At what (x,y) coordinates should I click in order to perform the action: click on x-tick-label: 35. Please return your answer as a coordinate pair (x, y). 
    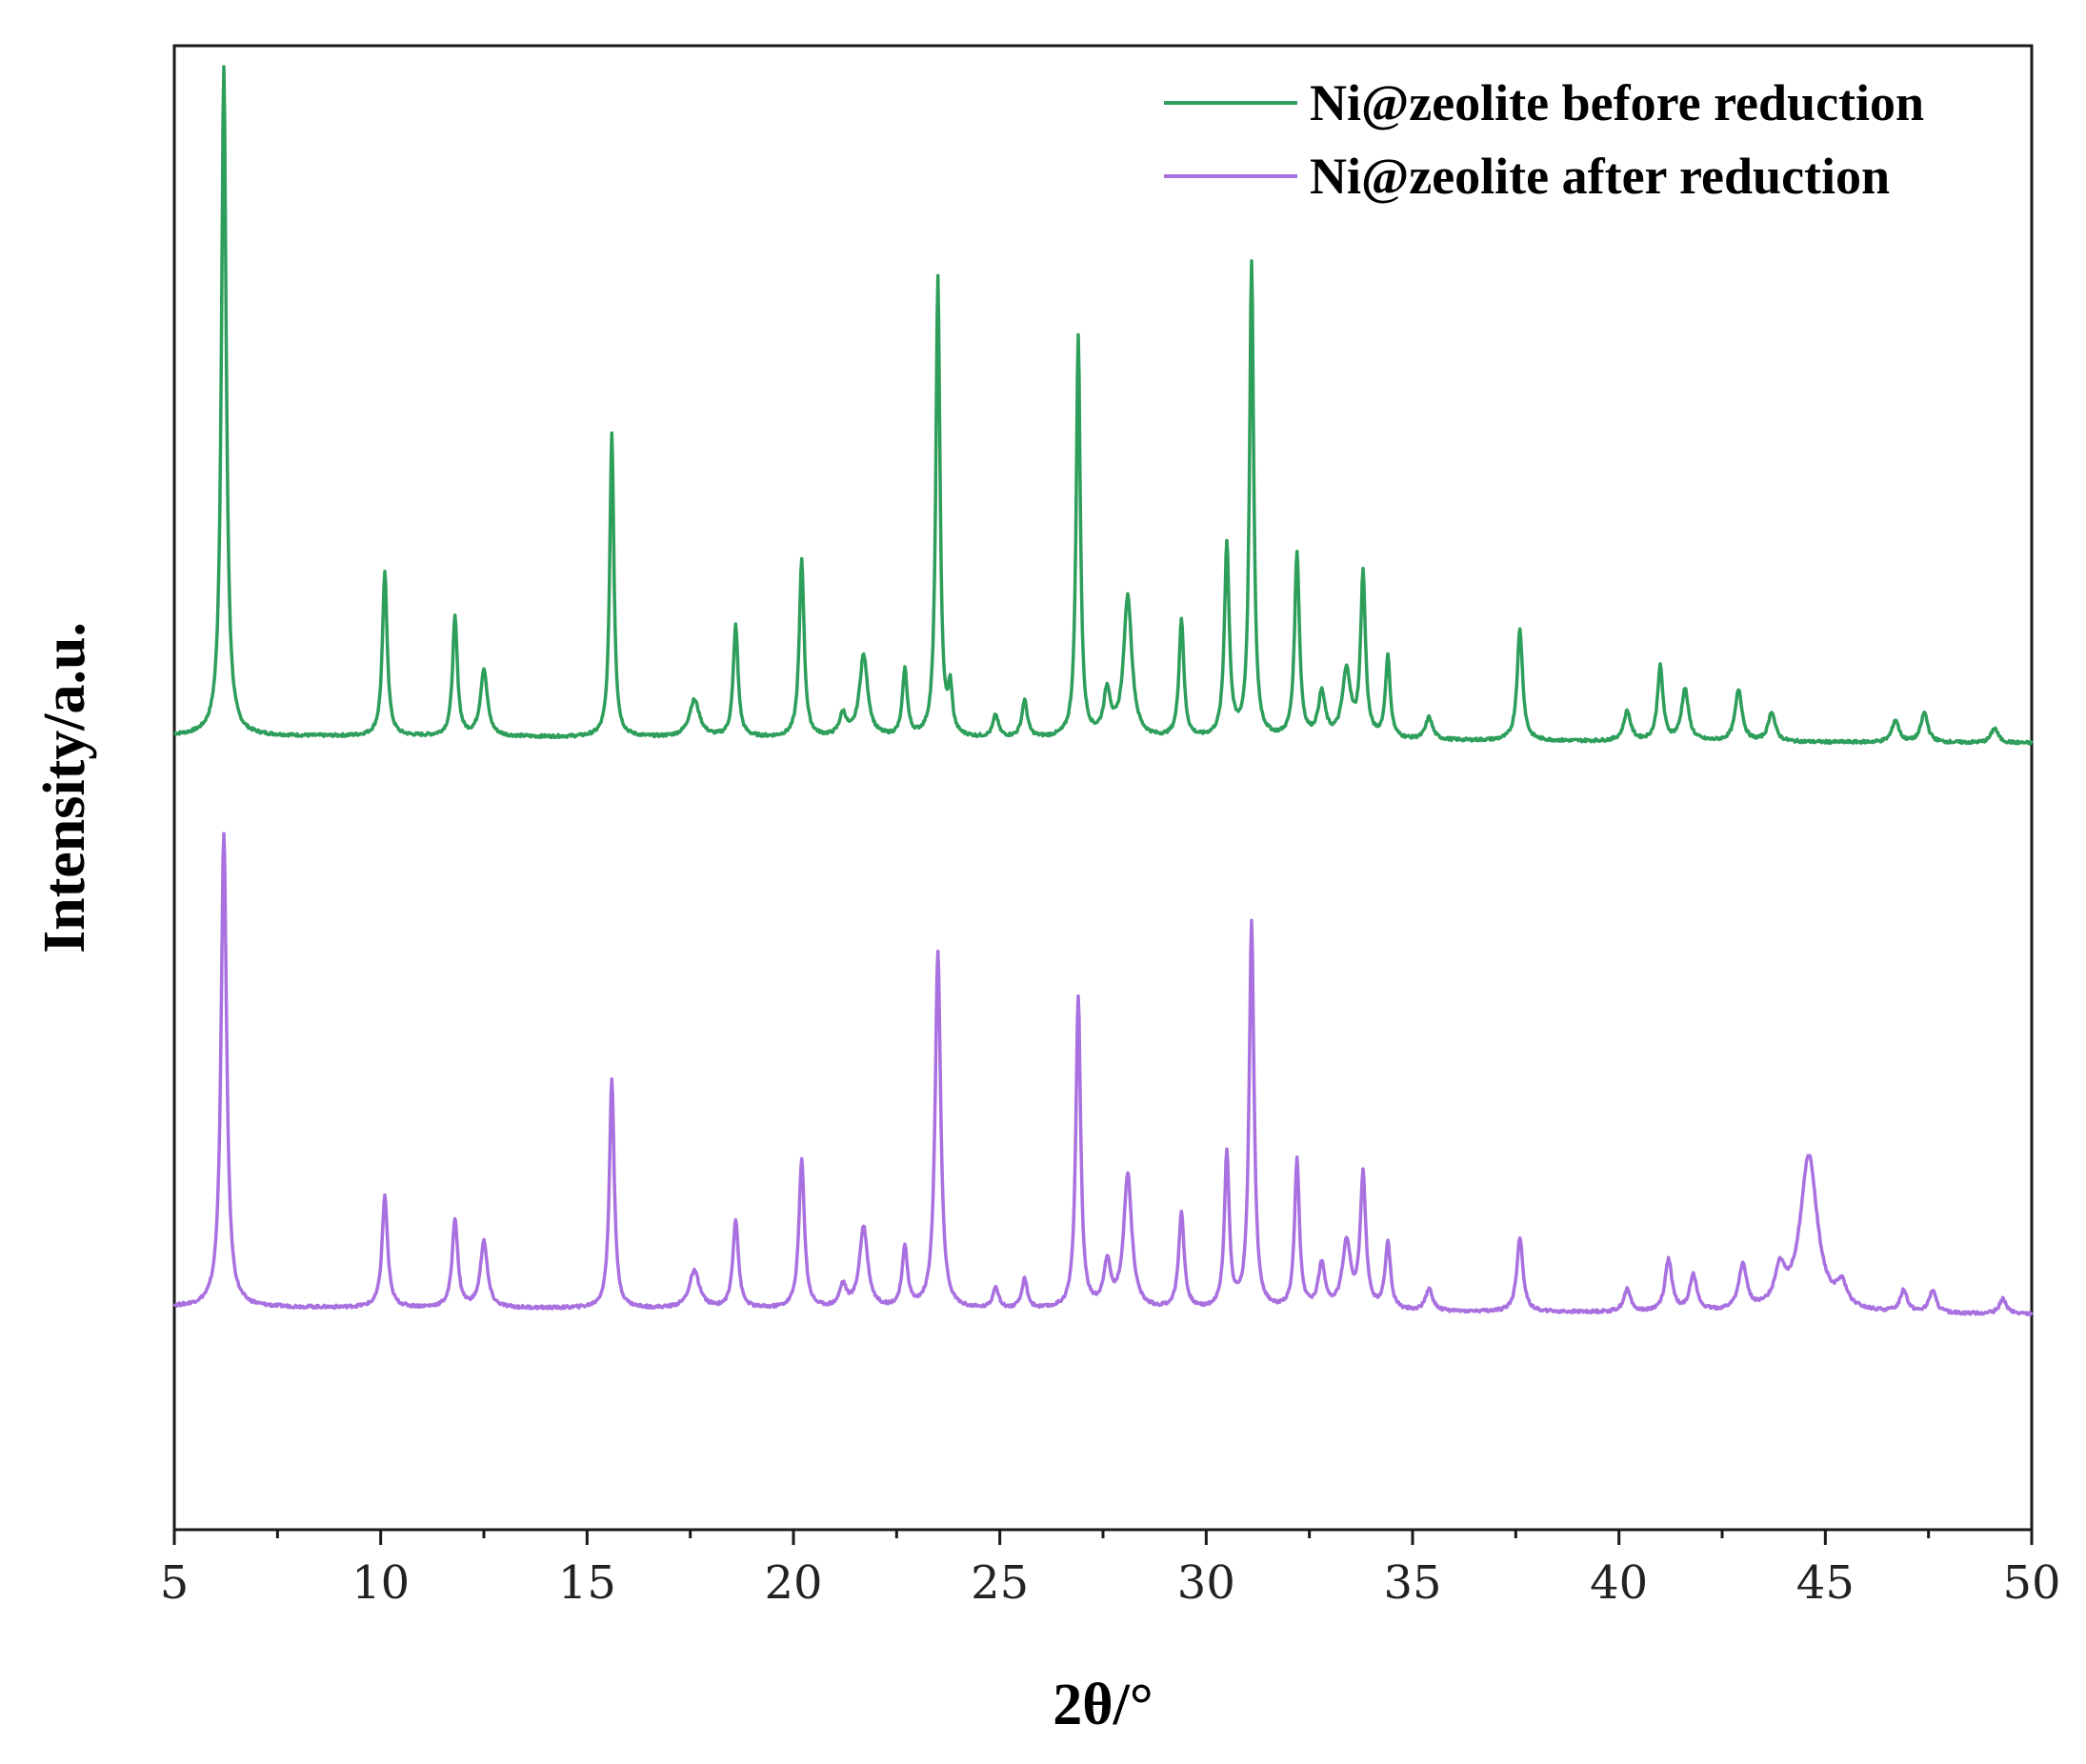
    Looking at the image, I should click on (1412, 1583).